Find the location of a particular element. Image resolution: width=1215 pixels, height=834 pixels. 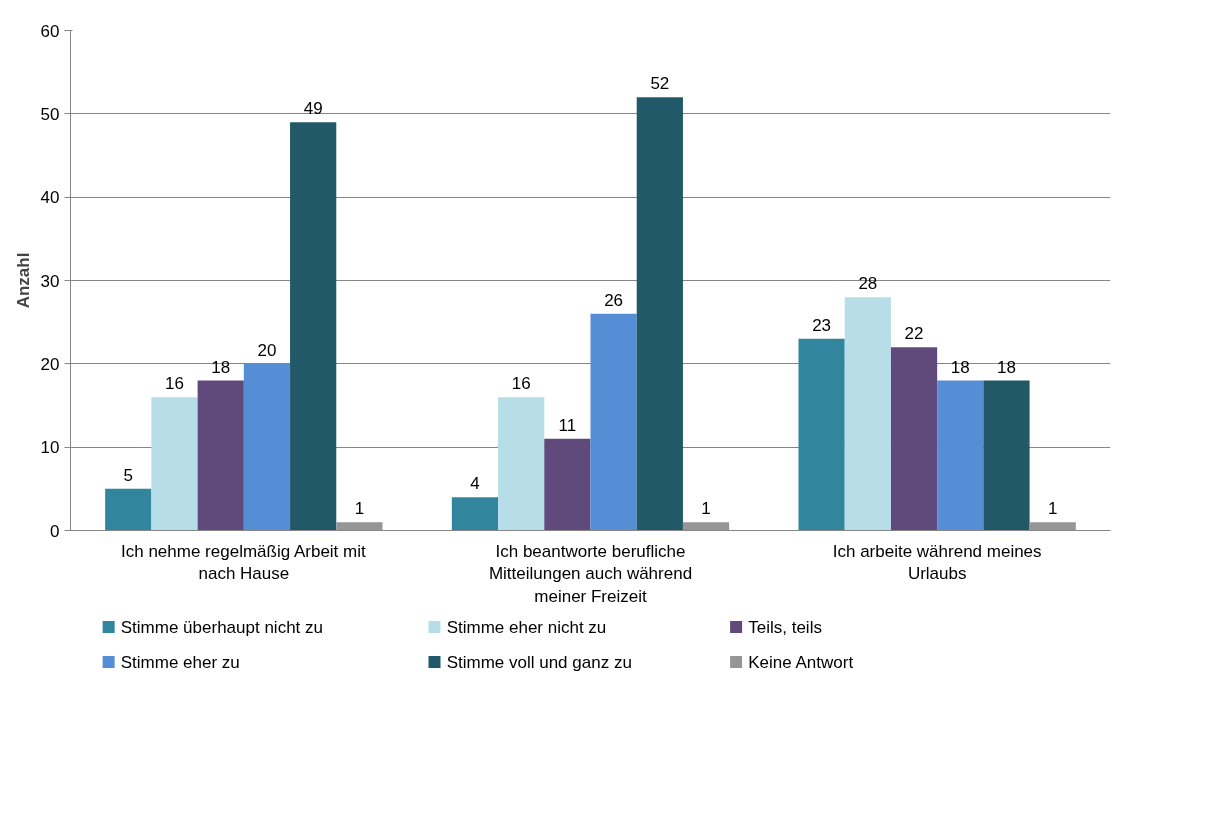

data-label: 11 is located at coordinates (567, 425).